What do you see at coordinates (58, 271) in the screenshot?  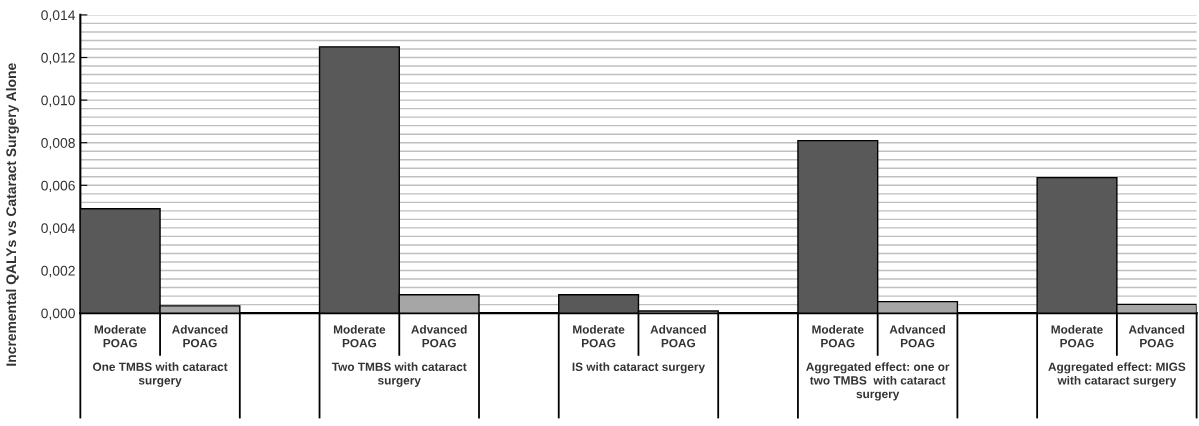 I see `y-tick-label: 0,002` at bounding box center [58, 271].